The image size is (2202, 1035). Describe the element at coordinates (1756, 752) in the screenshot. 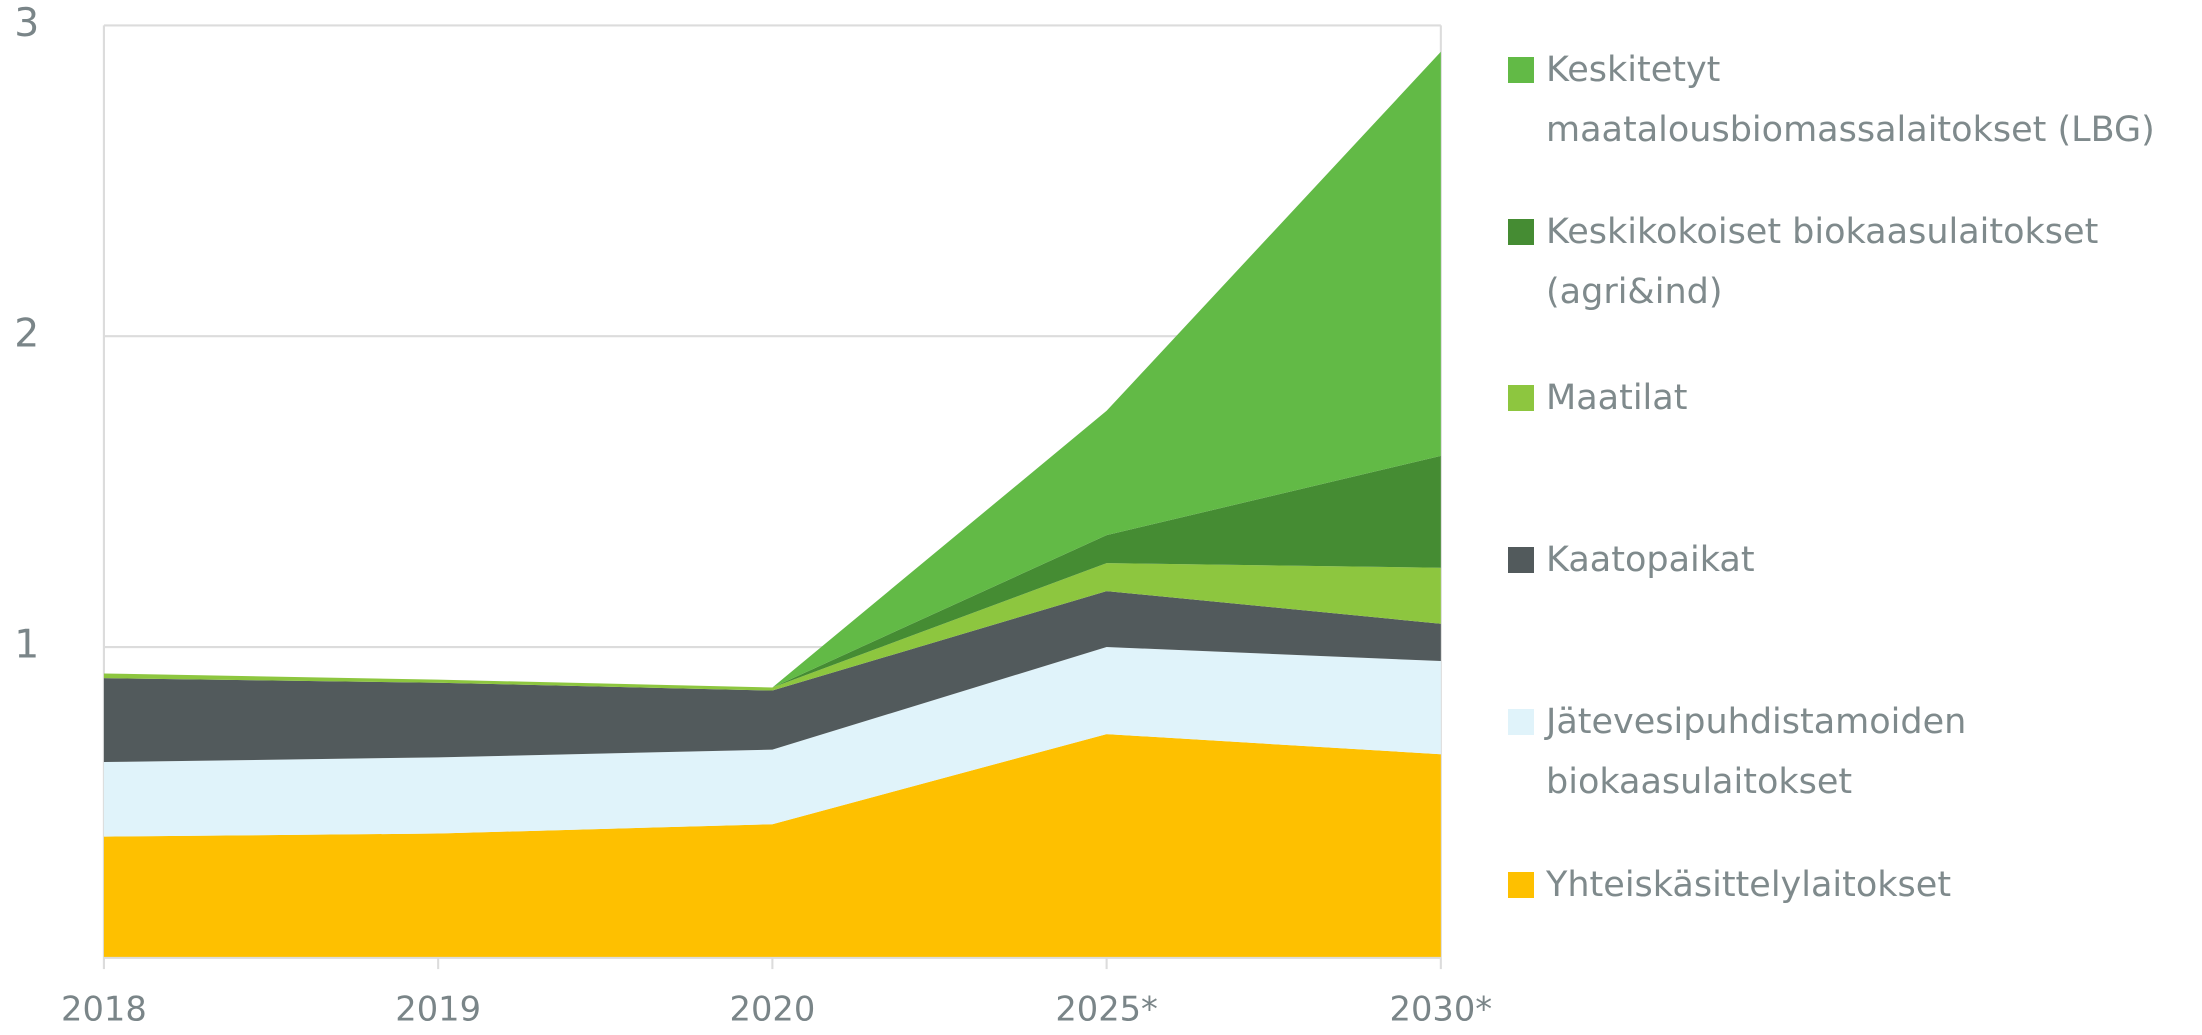

I see `legend-label: Jätevesipuhdistamoiden biokaasulaitokset` at that location.